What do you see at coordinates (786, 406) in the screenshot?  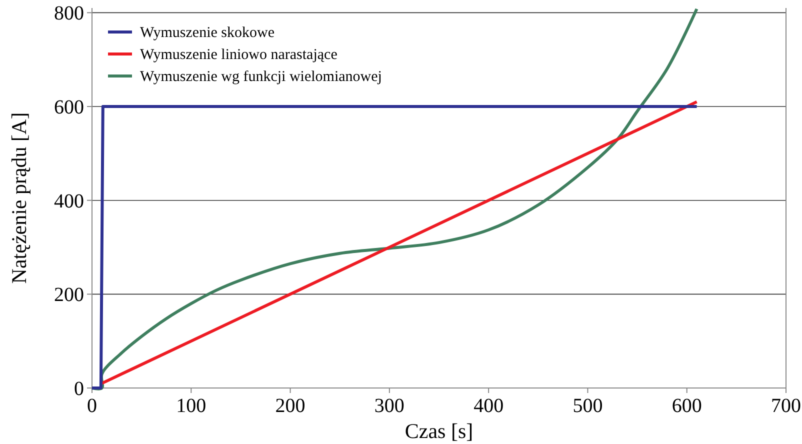 I see `x-tick-label: 700` at bounding box center [786, 406].